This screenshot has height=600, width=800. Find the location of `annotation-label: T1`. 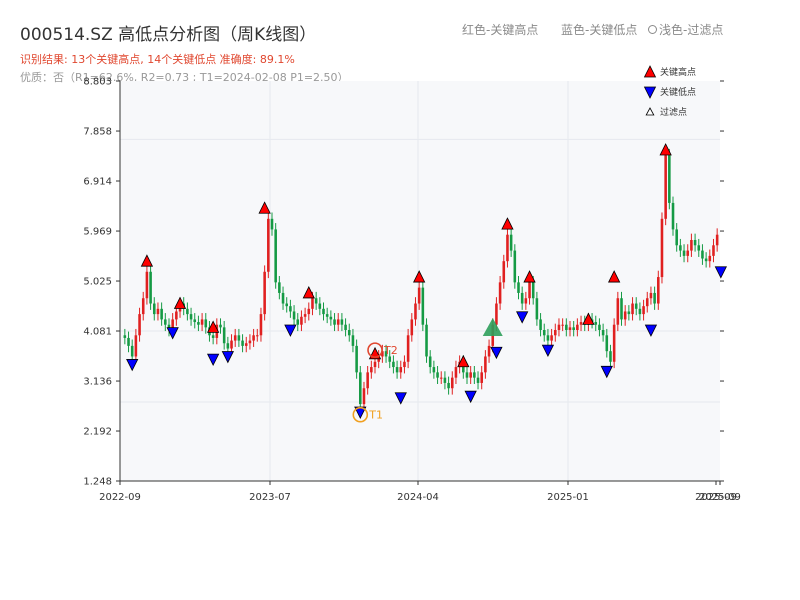

annotation-label: T1 is located at coordinates (375, 415).